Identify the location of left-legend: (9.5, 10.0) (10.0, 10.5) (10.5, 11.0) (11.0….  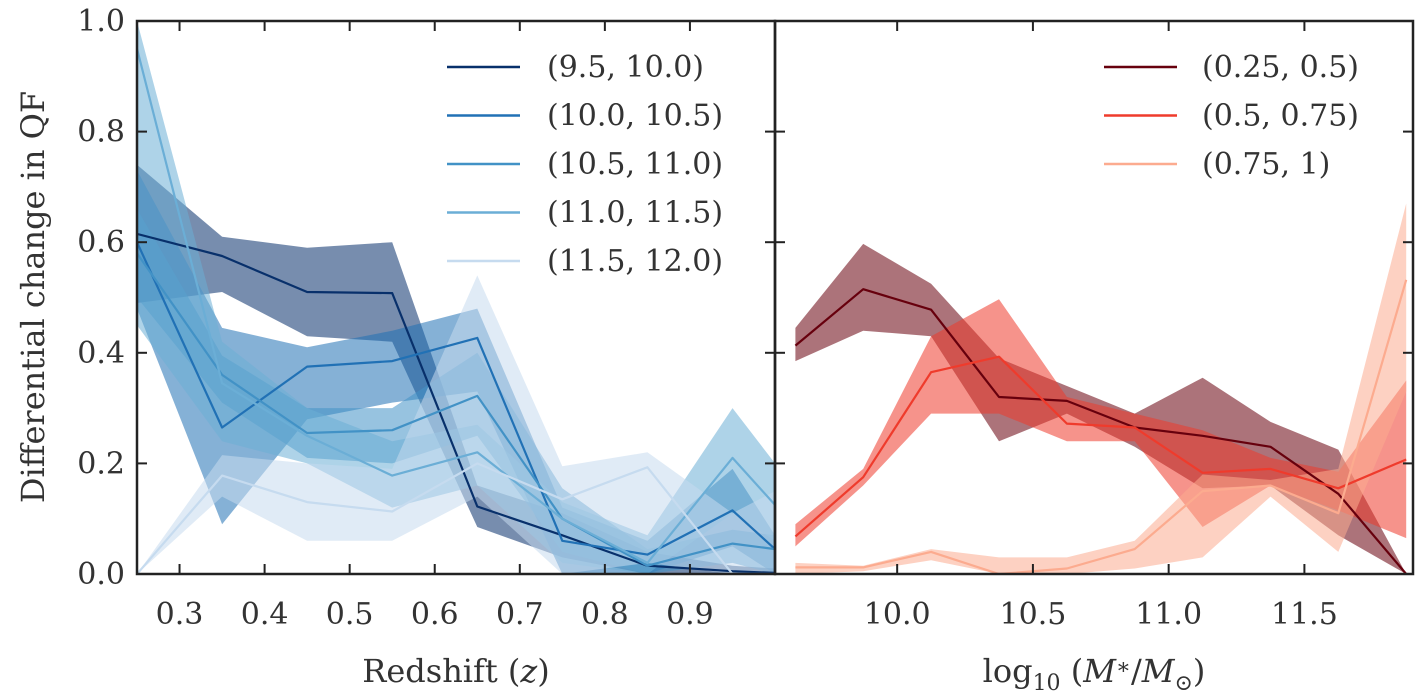
(585, 164).